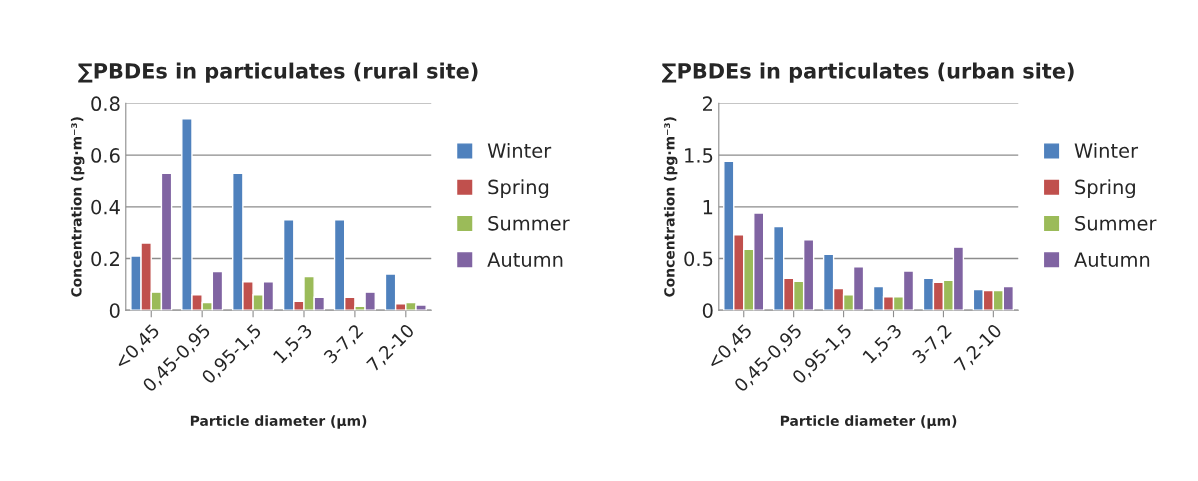 Image resolution: width=1198 pixels, height=481 pixels. I want to click on y-tick-label: 0.5, so click(698, 259).